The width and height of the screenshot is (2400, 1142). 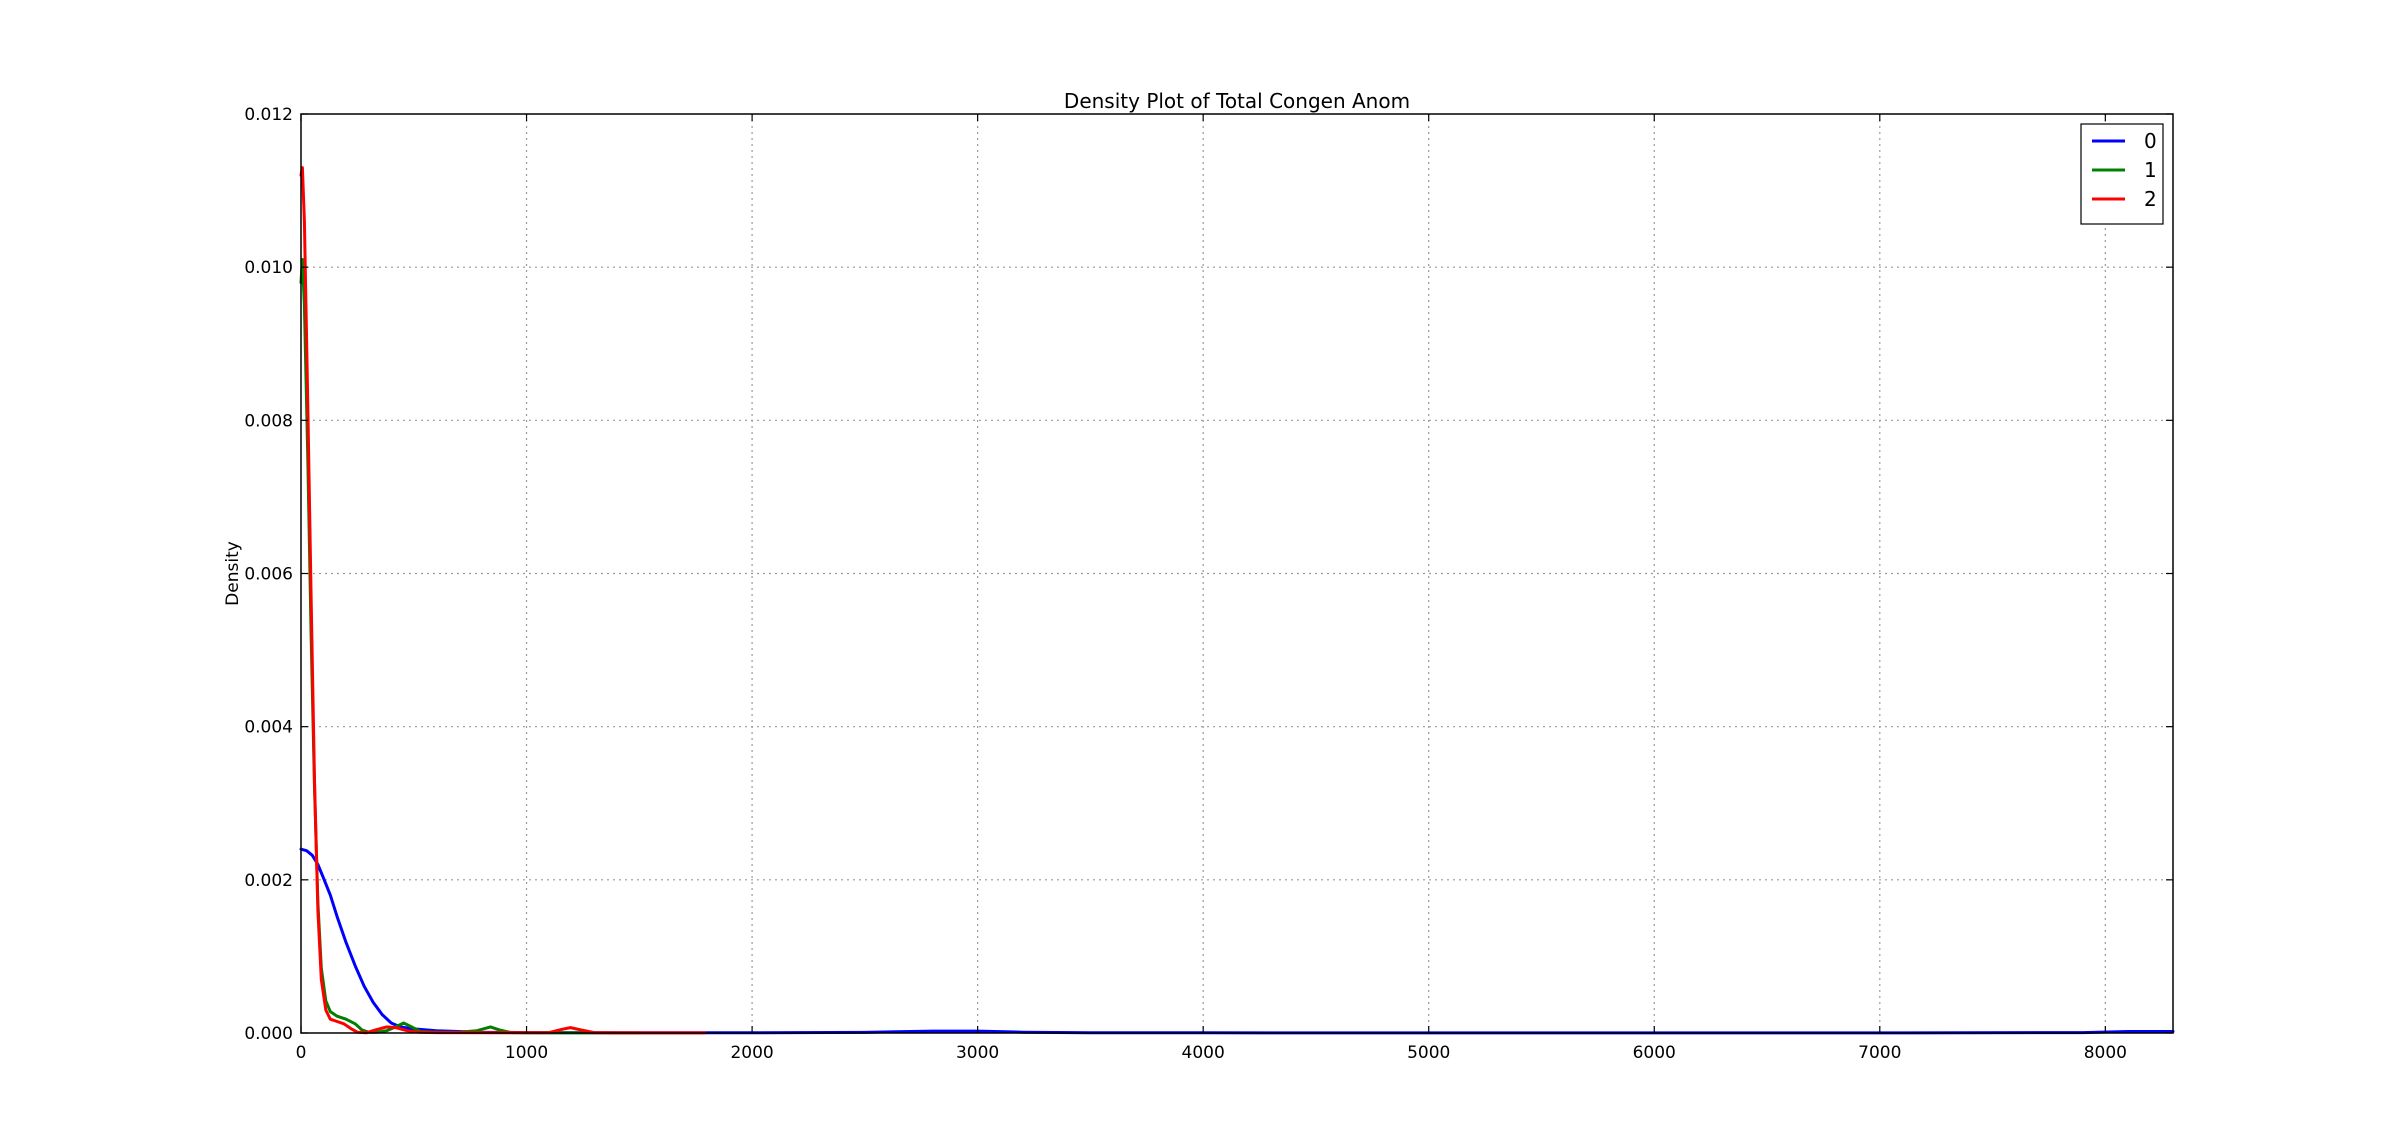 I want to click on legend-label-0: 0, so click(x=2150, y=141).